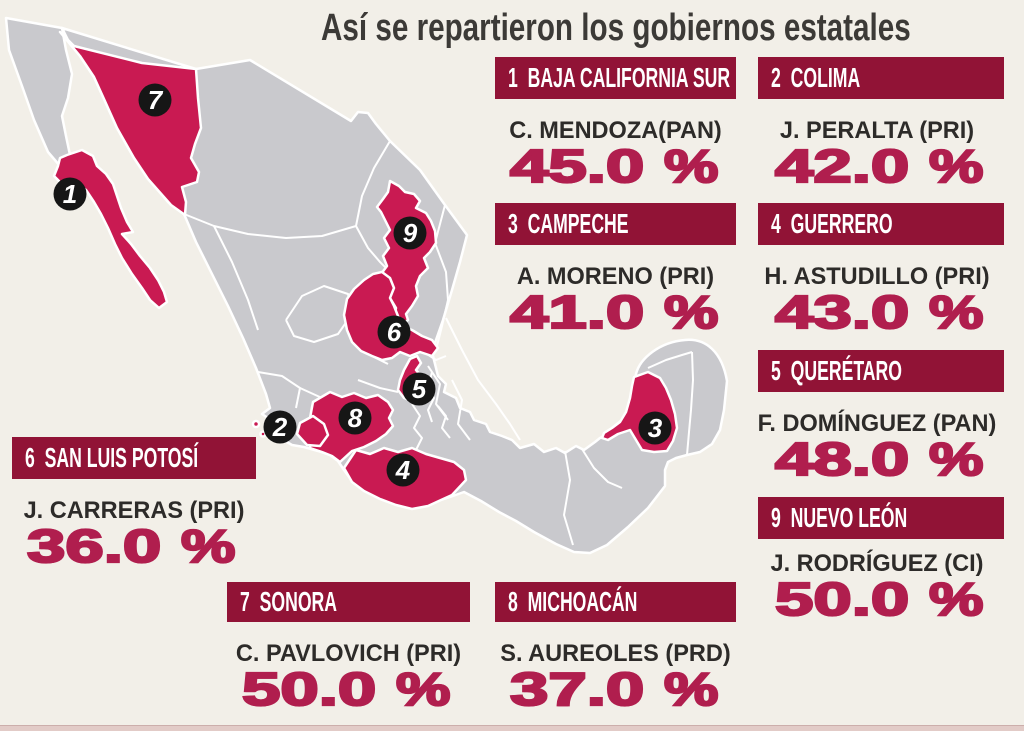 Image resolution: width=1024 pixels, height=731 pixels. Describe the element at coordinates (70, 194) in the screenshot. I see `svg-text: 1` at that location.